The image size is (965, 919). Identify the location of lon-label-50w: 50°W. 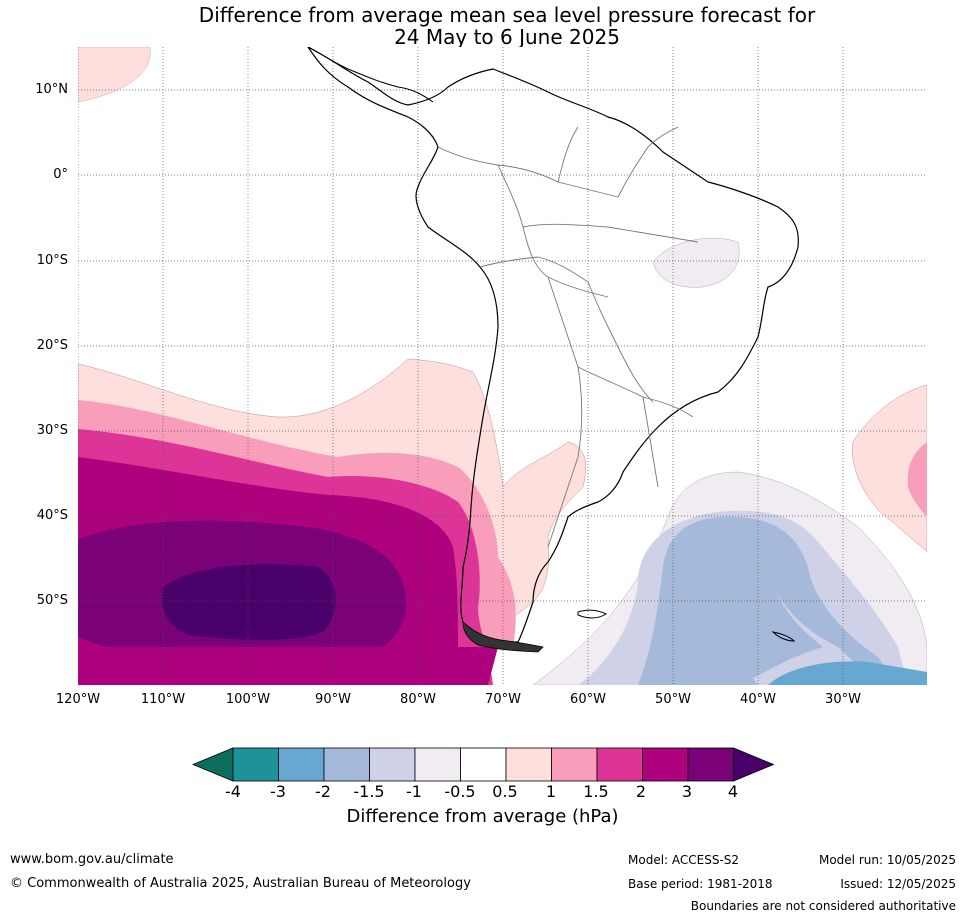
(673, 699).